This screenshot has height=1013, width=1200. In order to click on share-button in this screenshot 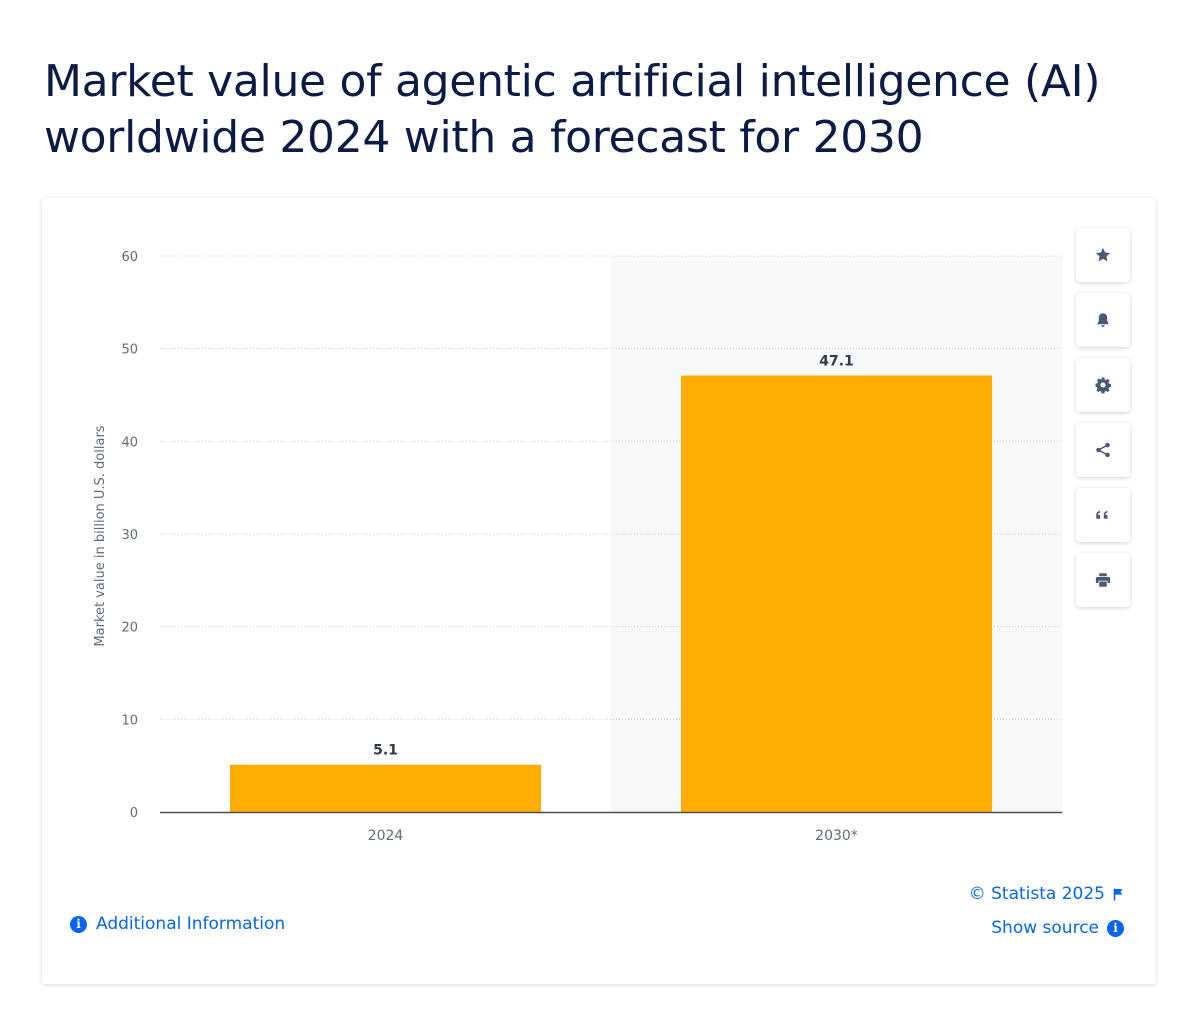, I will do `click(1103, 450)`.